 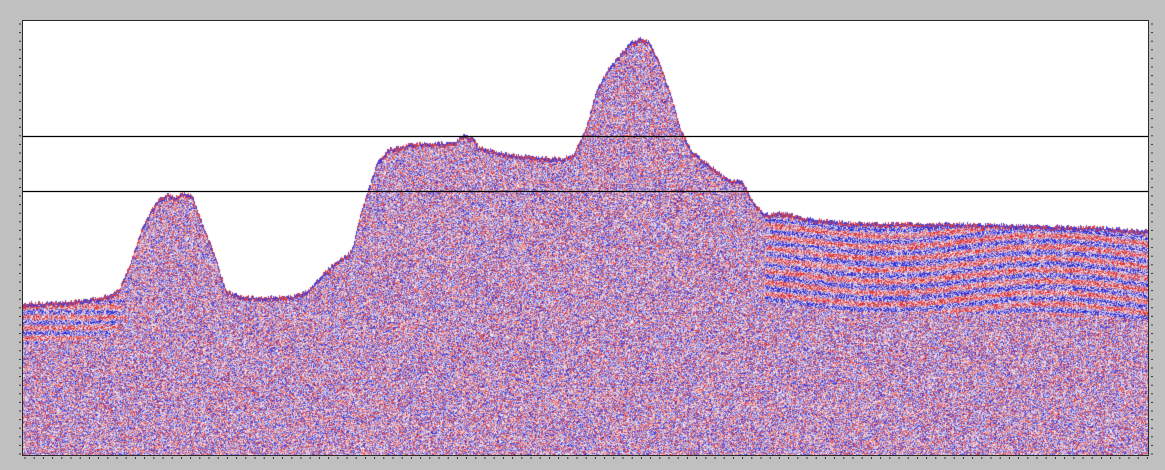 What do you see at coordinates (1155, 238) in the screenshot?
I see `right-tick-ruler` at bounding box center [1155, 238].